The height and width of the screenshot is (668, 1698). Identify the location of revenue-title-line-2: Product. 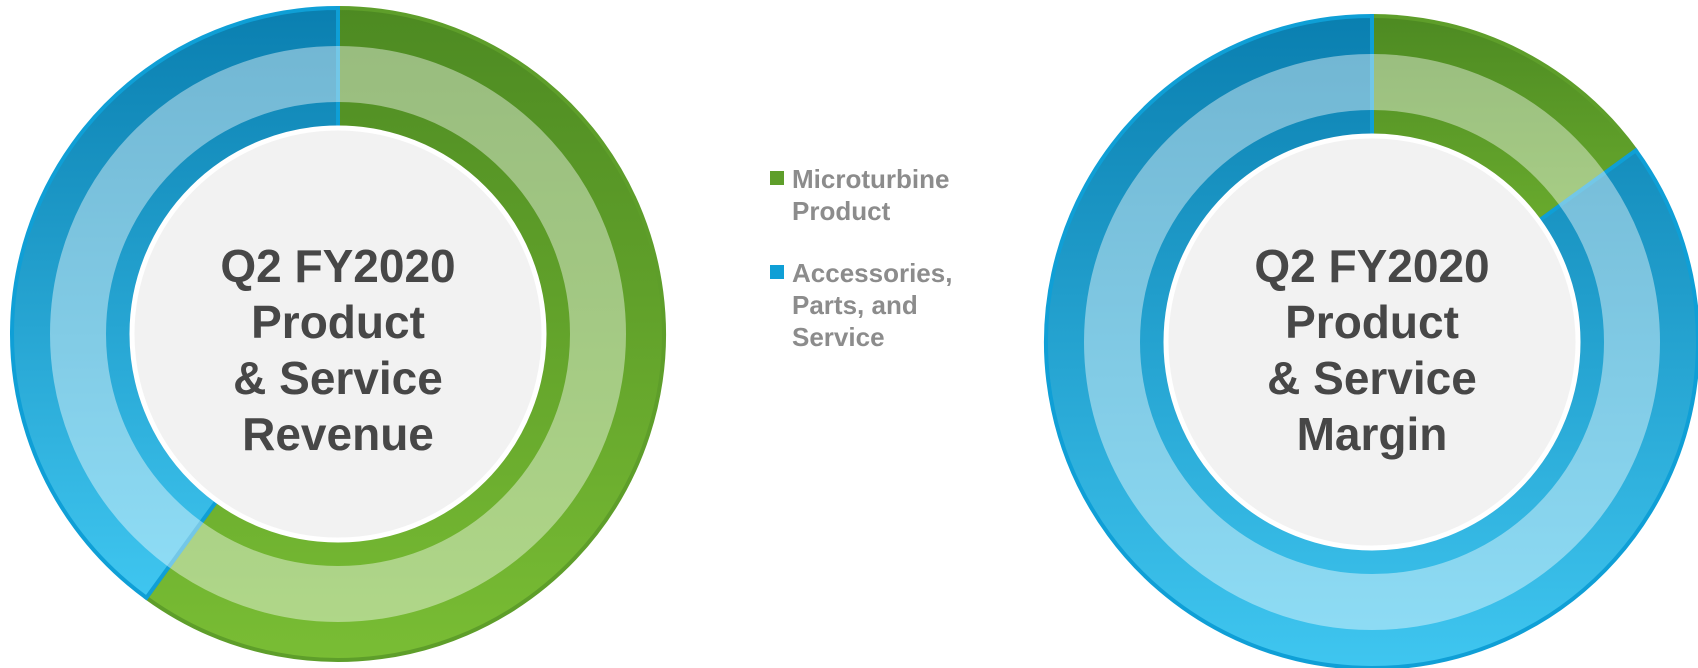
(338, 322).